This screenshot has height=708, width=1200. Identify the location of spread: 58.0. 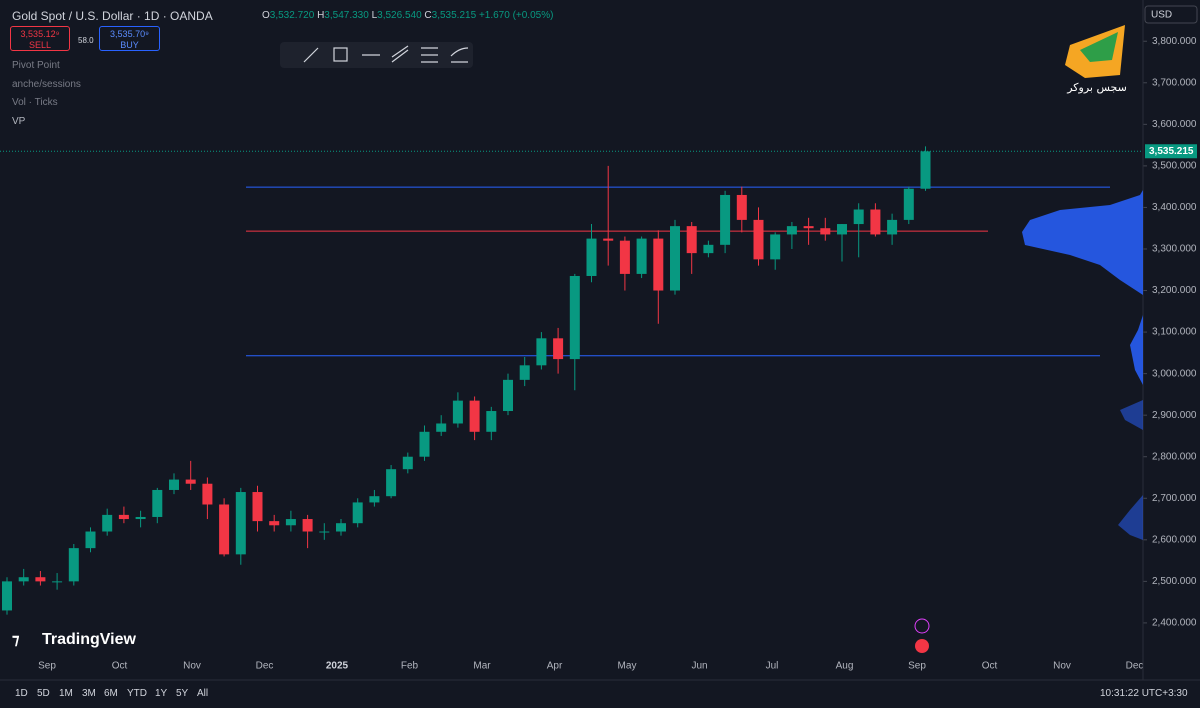
(86, 40).